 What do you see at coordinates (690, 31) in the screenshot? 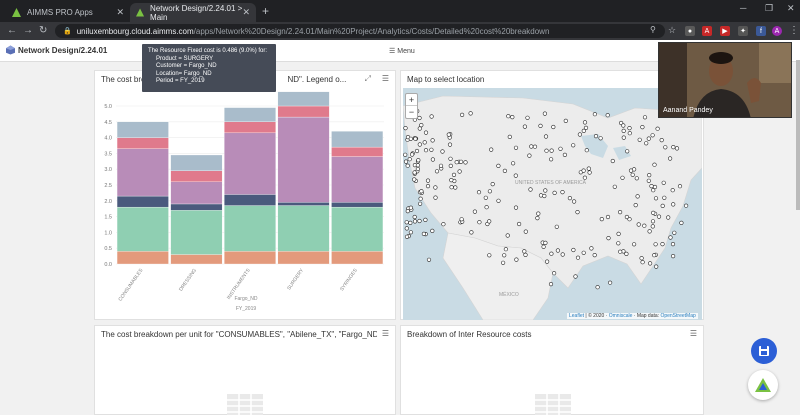
I see `extension-icon: ●` at bounding box center [690, 31].